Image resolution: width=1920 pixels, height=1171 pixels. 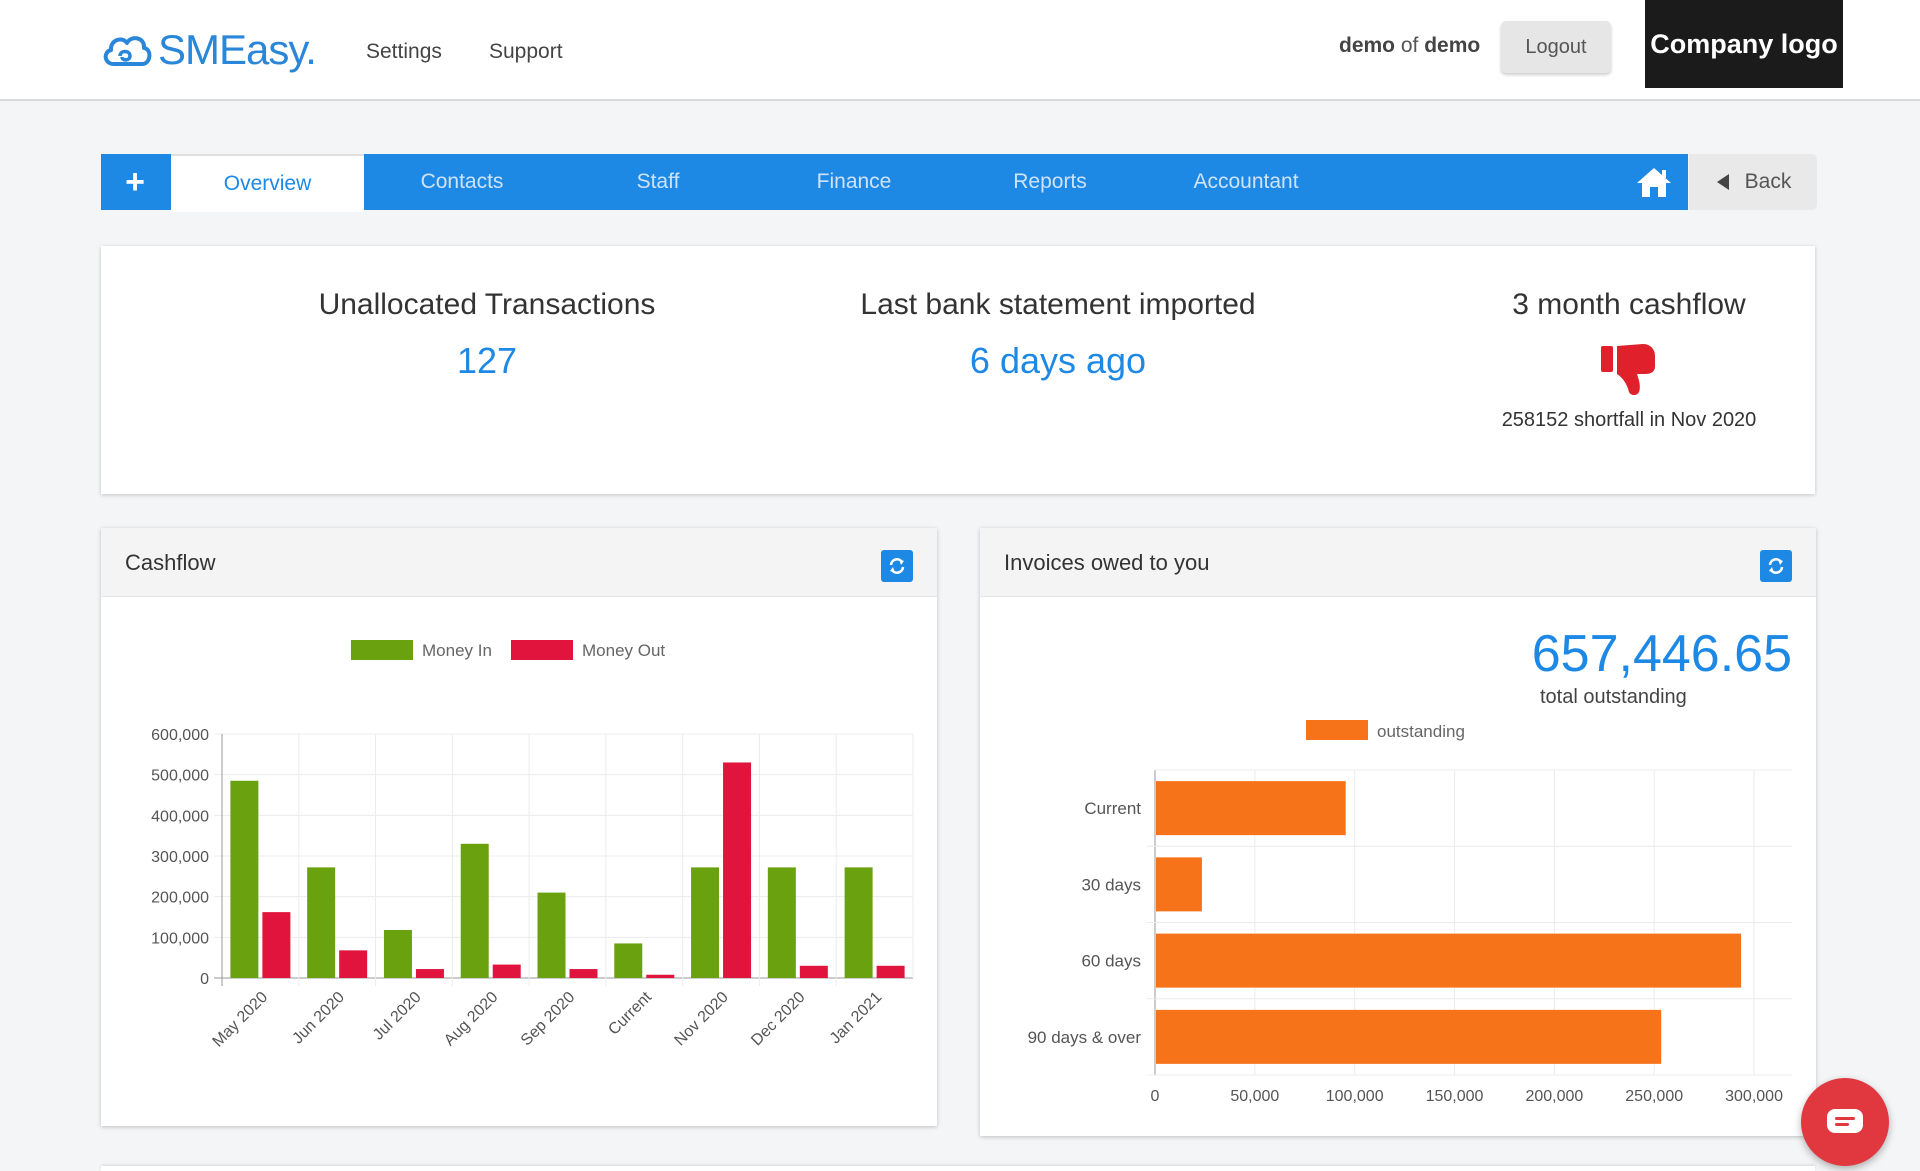 I want to click on unallocated-value: 127, so click(x=487, y=360).